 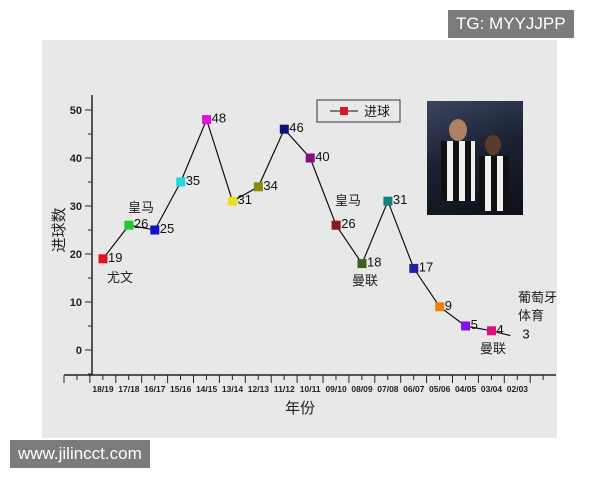 What do you see at coordinates (219, 118) in the screenshot?
I see `data-label: 48` at bounding box center [219, 118].